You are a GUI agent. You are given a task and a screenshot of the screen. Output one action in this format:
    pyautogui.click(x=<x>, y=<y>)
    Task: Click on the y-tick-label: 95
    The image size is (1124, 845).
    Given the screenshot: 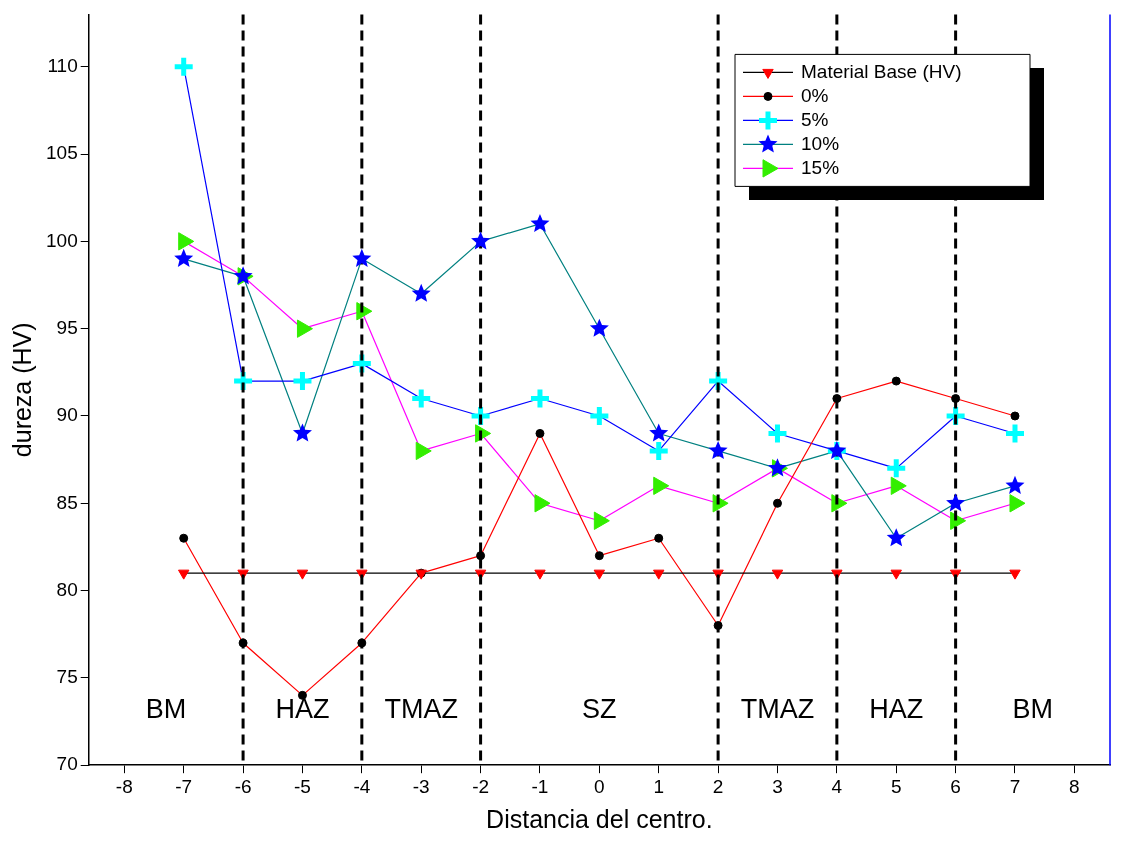 What is the action you would take?
    pyautogui.click(x=67, y=327)
    